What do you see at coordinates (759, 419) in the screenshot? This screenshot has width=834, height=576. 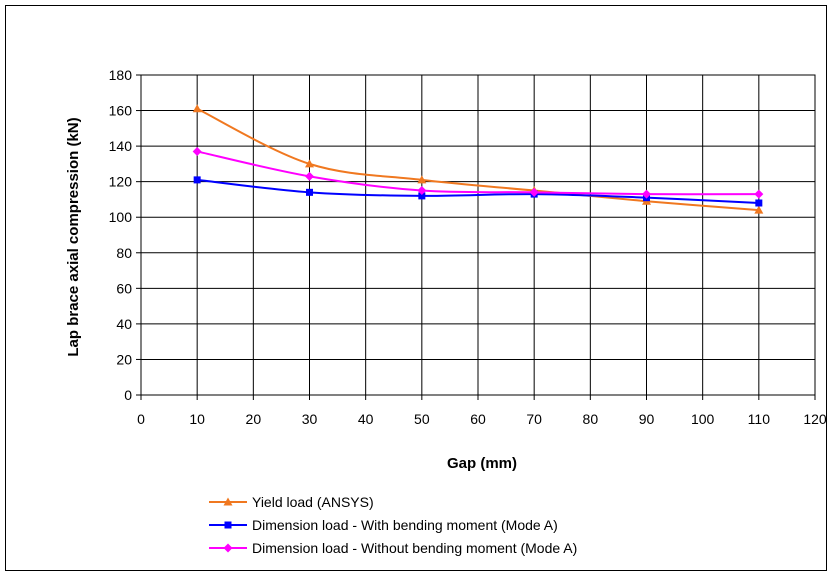 I see `x-tick-label: 110` at bounding box center [759, 419].